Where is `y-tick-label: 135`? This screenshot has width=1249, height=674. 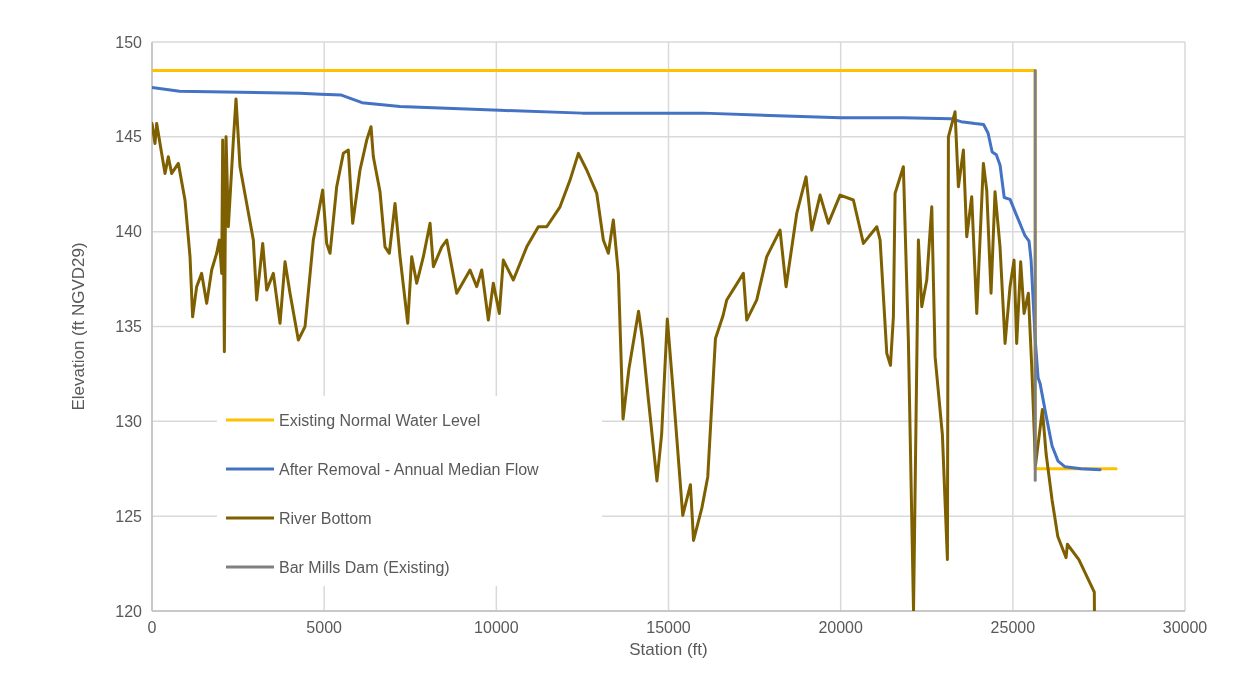
y-tick-label: 135 is located at coordinates (129, 327).